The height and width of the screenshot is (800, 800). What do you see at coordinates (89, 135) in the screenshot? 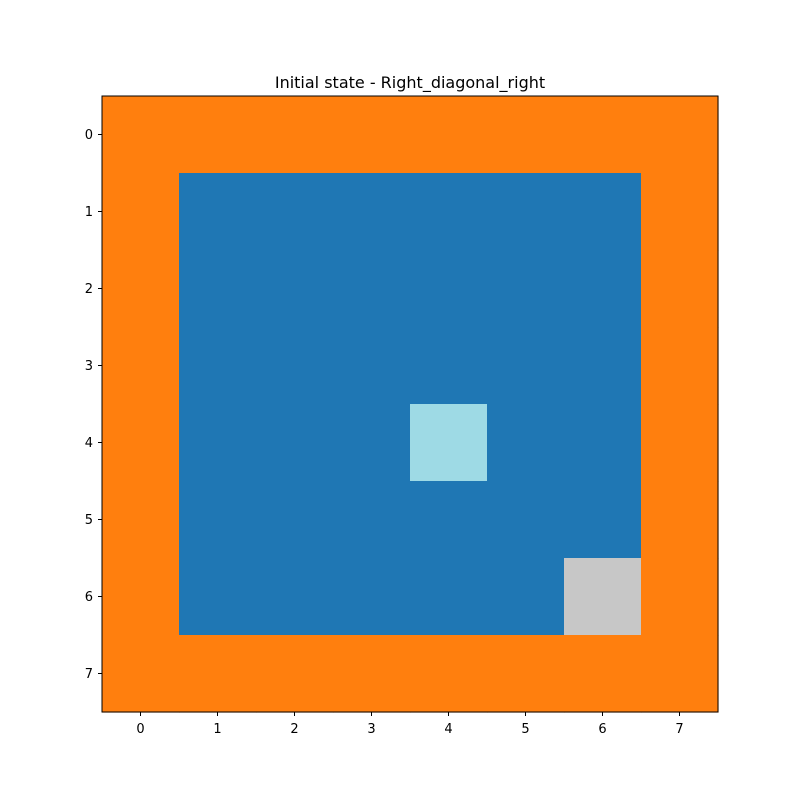
I see `y-tick-label: 0` at bounding box center [89, 135].